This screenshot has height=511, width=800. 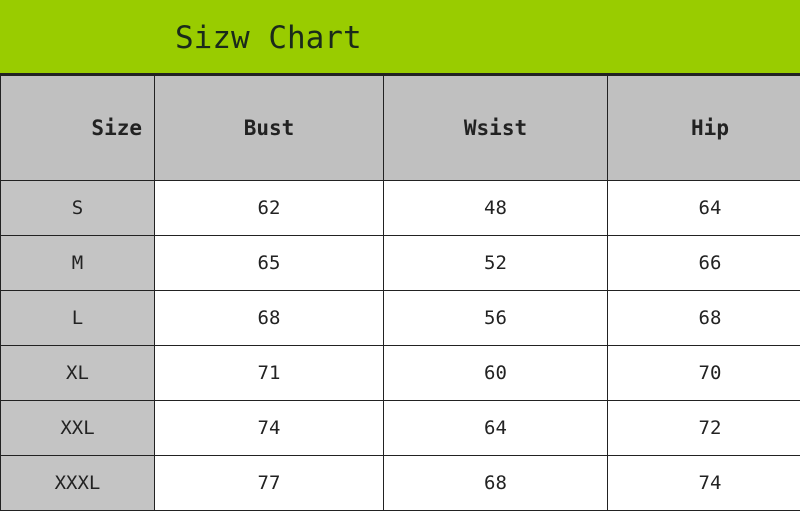 I want to click on column-header-wsist: Wsist, so click(x=495, y=128).